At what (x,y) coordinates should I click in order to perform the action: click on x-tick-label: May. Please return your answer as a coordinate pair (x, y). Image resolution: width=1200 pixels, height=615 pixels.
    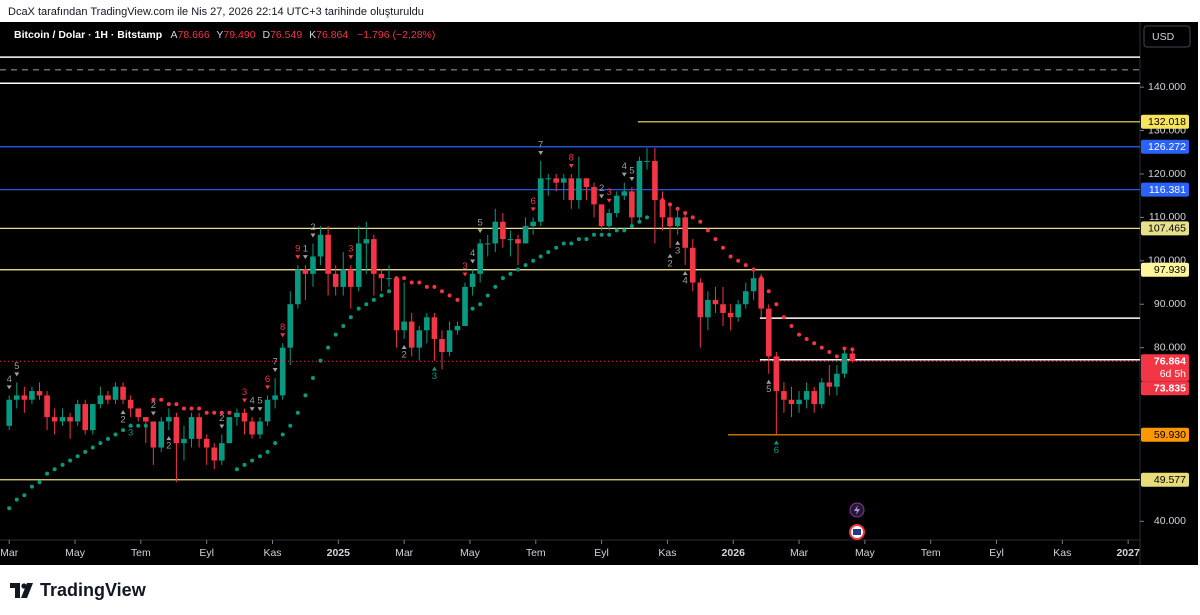
    Looking at the image, I should click on (75, 553).